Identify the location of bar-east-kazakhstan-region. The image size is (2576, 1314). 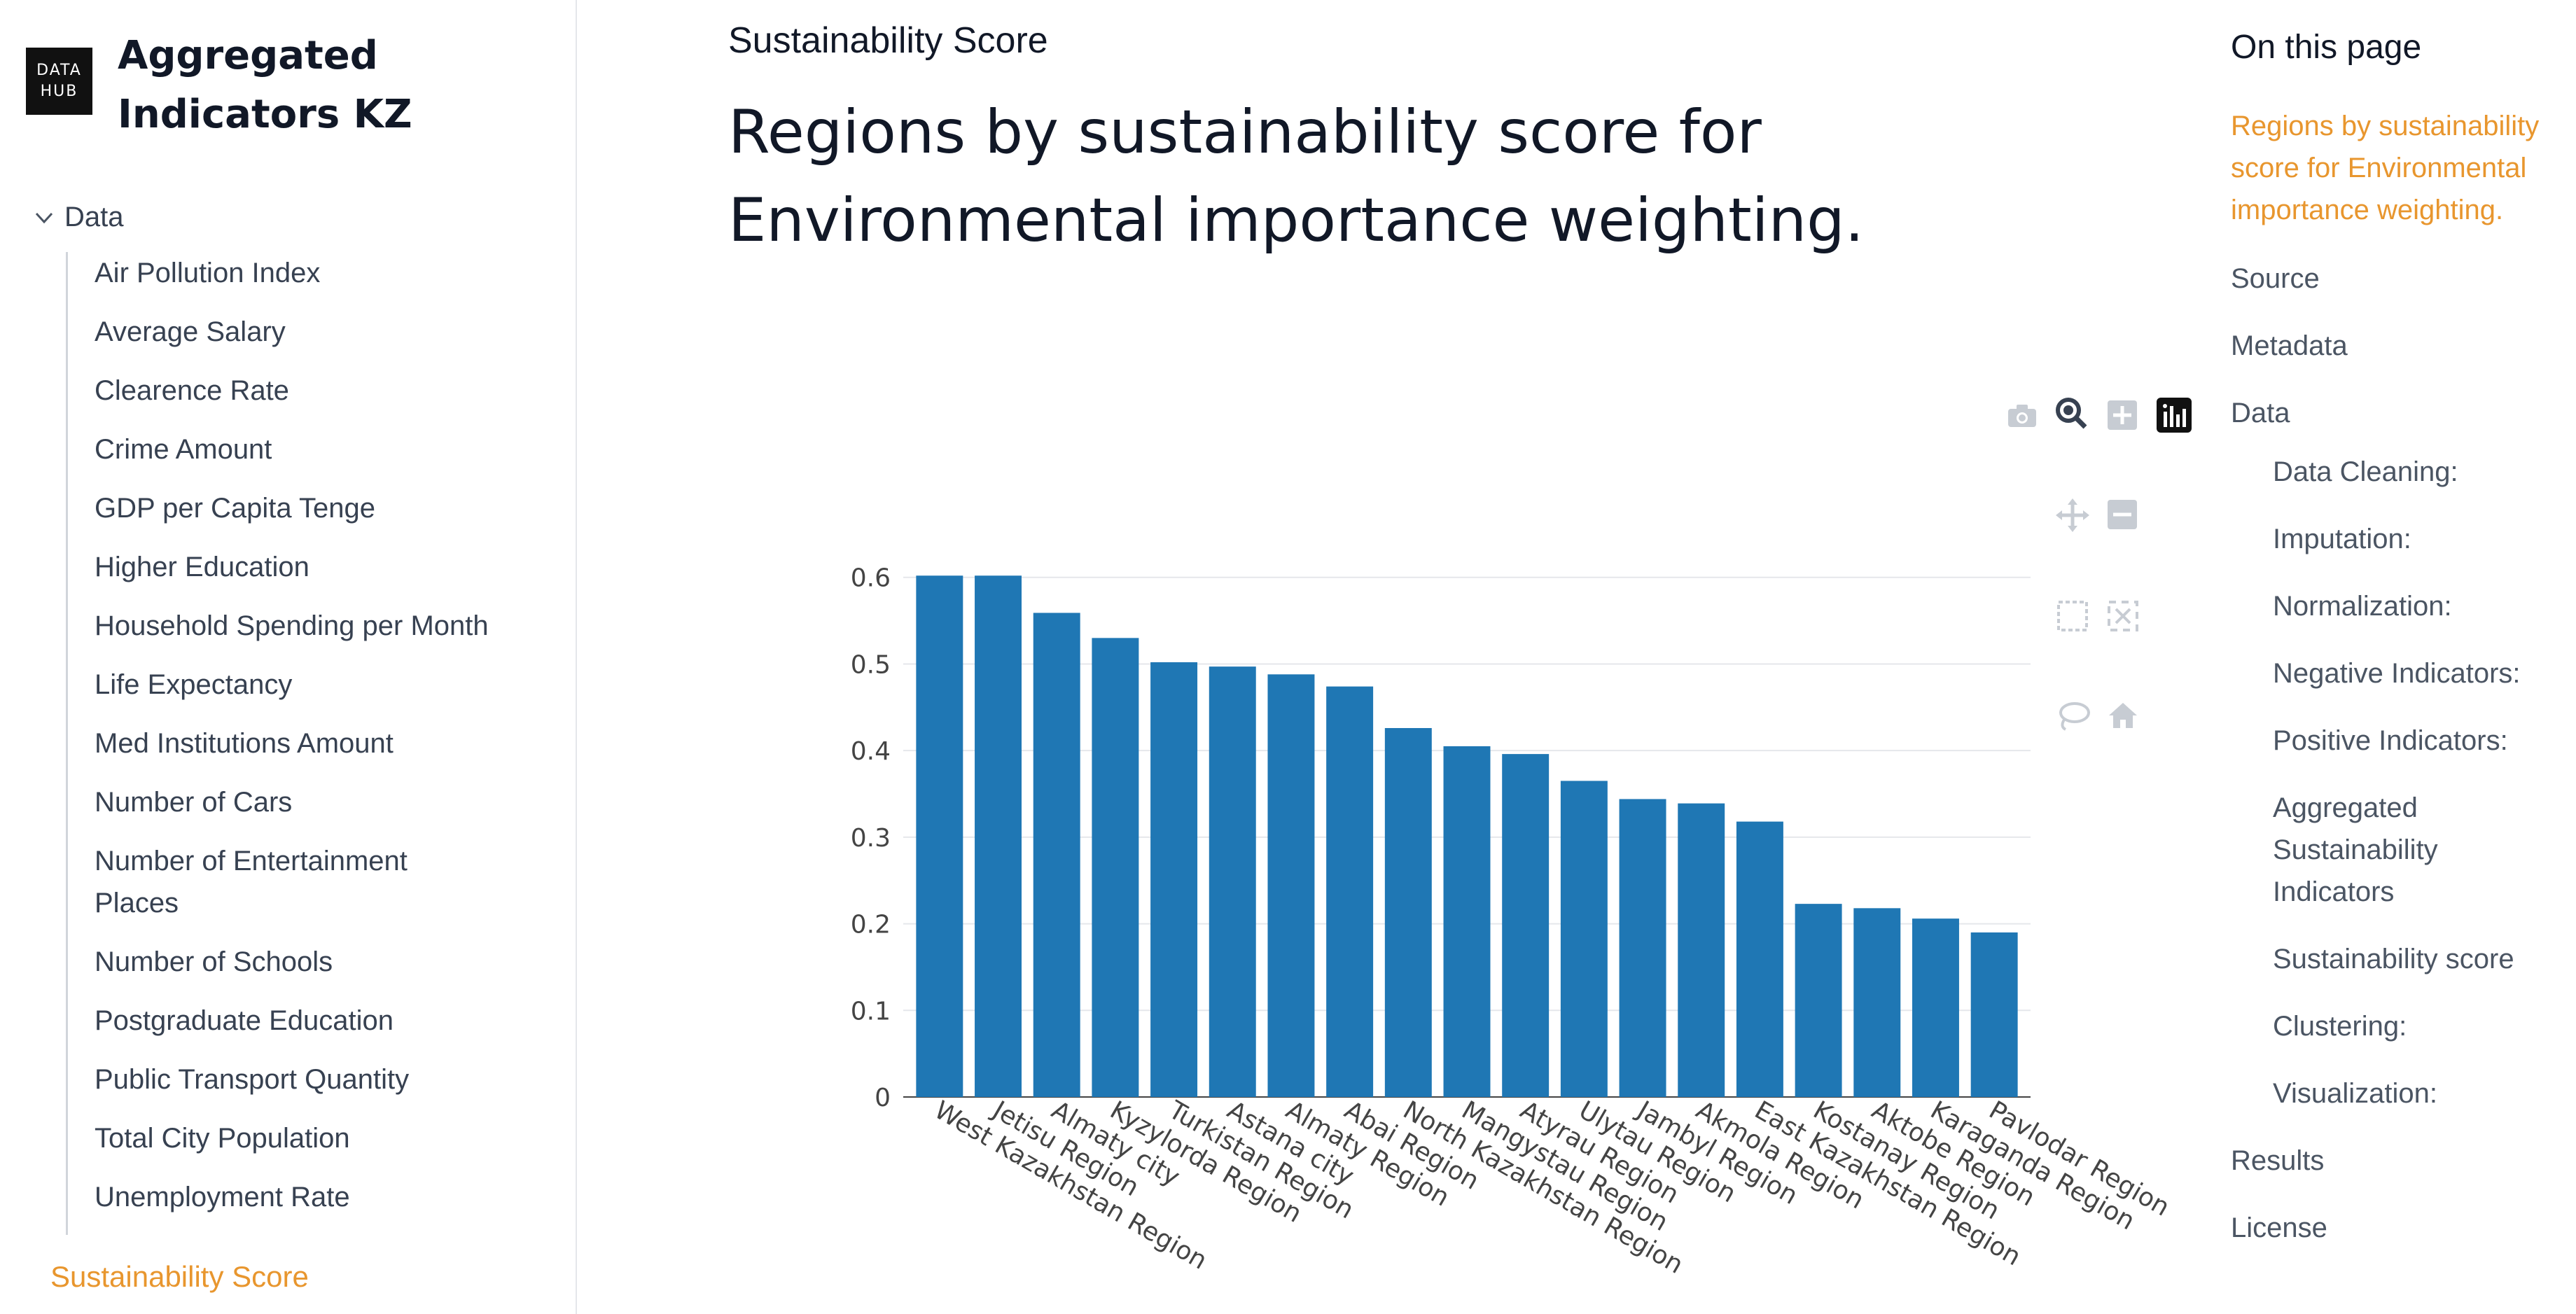
(1759, 959).